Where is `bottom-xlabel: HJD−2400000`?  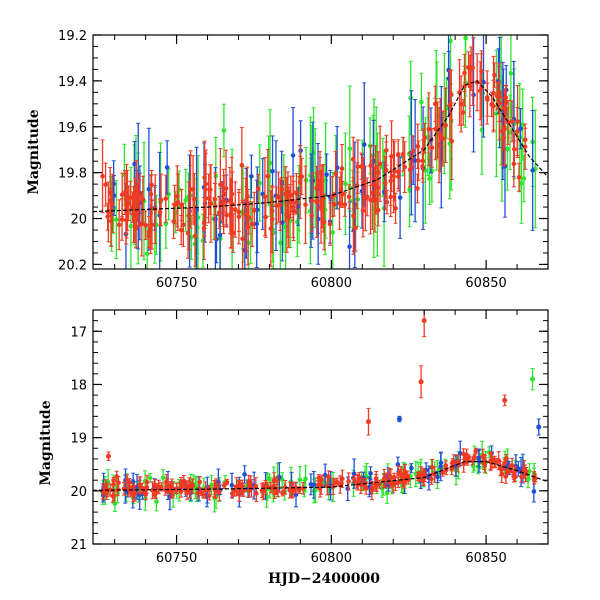
bottom-xlabel: HJD−2400000 is located at coordinates (324, 579).